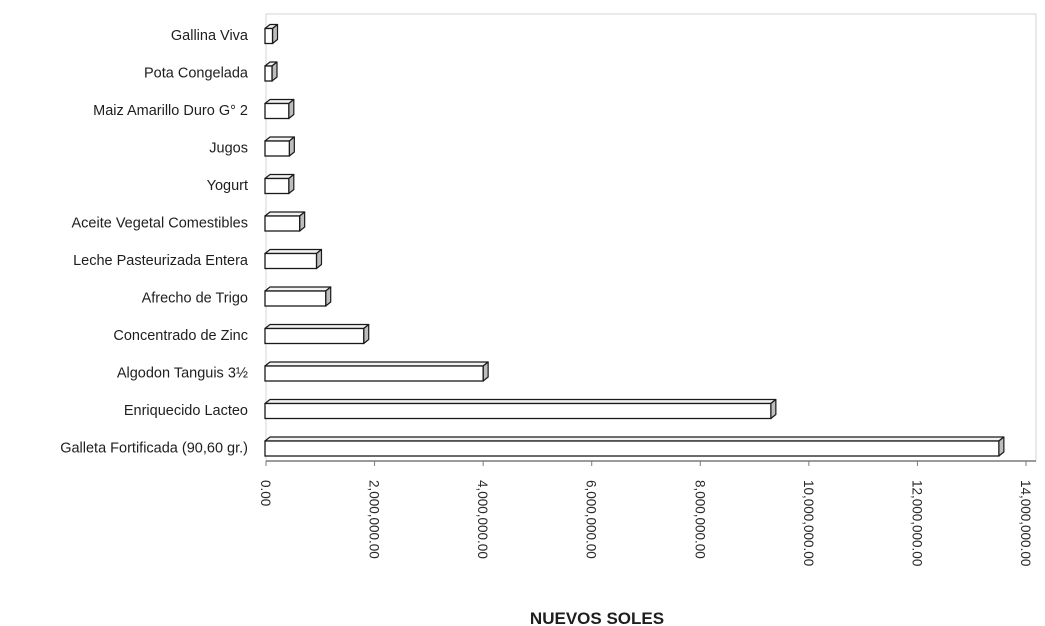  I want to click on x-tick-label: 0.00, so click(265, 493).